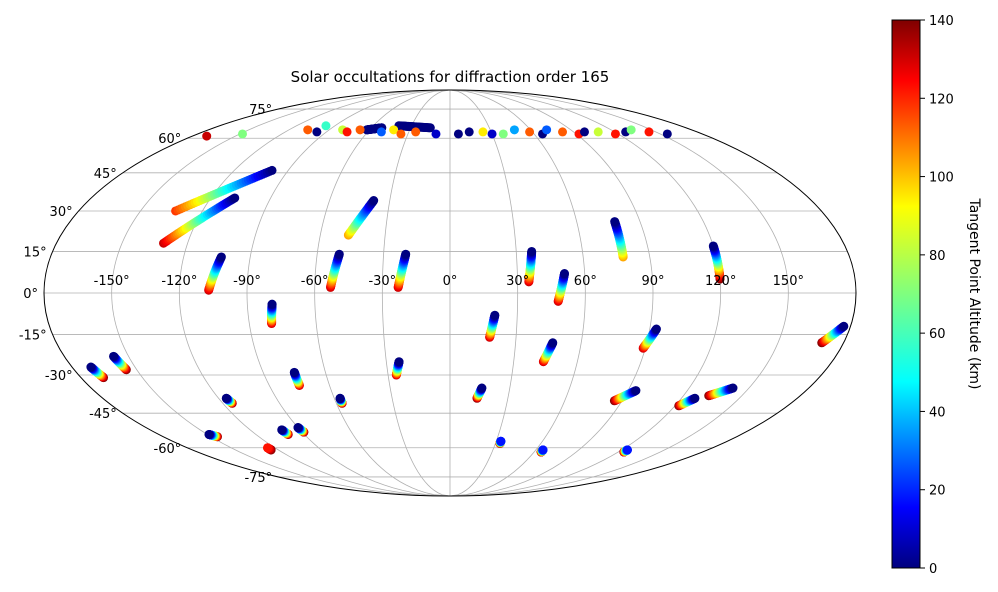 The height and width of the screenshot is (592, 998). Describe the element at coordinates (941, 99) in the screenshot. I see `colorbar-tick-label: 120` at that location.